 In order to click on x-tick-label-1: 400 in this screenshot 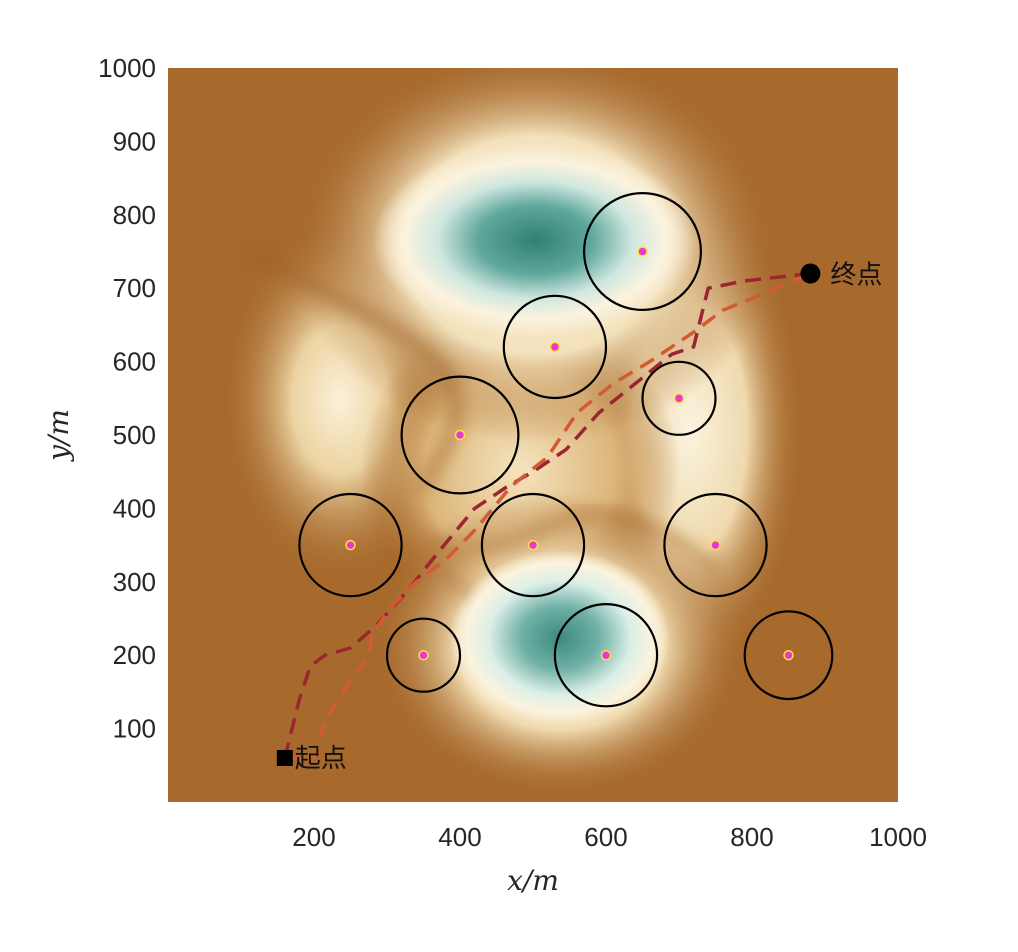, I will do `click(459, 837)`.